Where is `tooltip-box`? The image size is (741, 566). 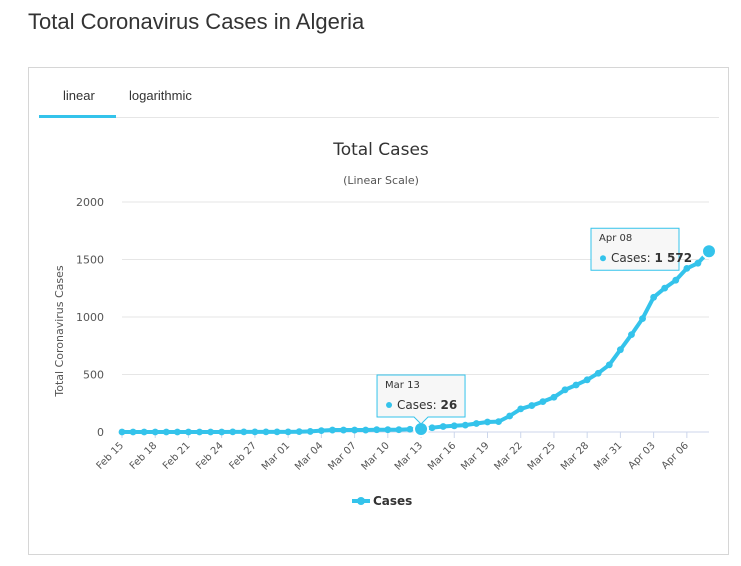 tooltip-box is located at coordinates (421, 399).